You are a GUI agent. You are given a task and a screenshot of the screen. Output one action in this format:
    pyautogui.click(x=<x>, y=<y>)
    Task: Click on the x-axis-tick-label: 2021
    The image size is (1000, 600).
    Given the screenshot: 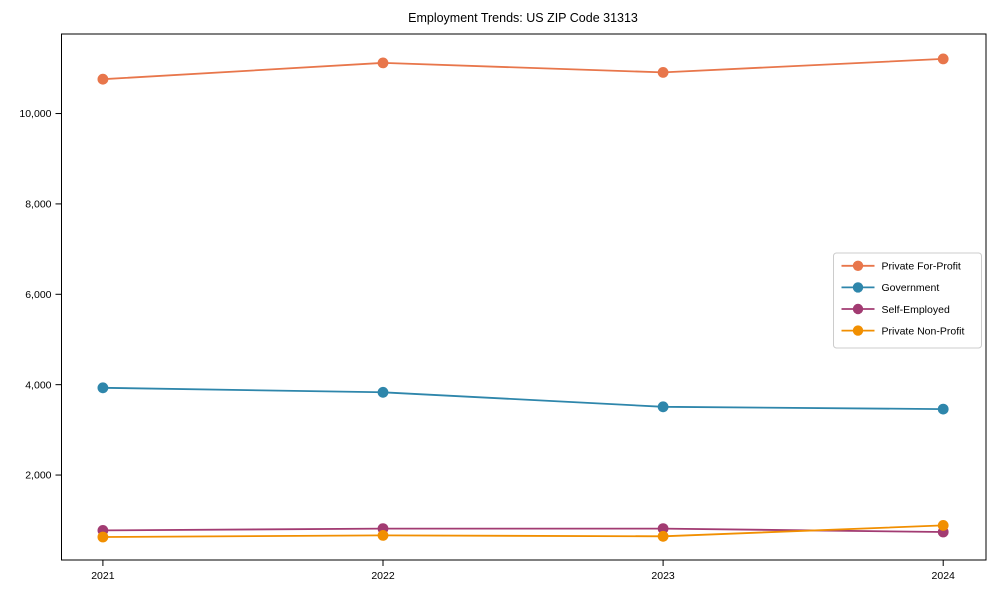 What is the action you would take?
    pyautogui.click(x=103, y=576)
    